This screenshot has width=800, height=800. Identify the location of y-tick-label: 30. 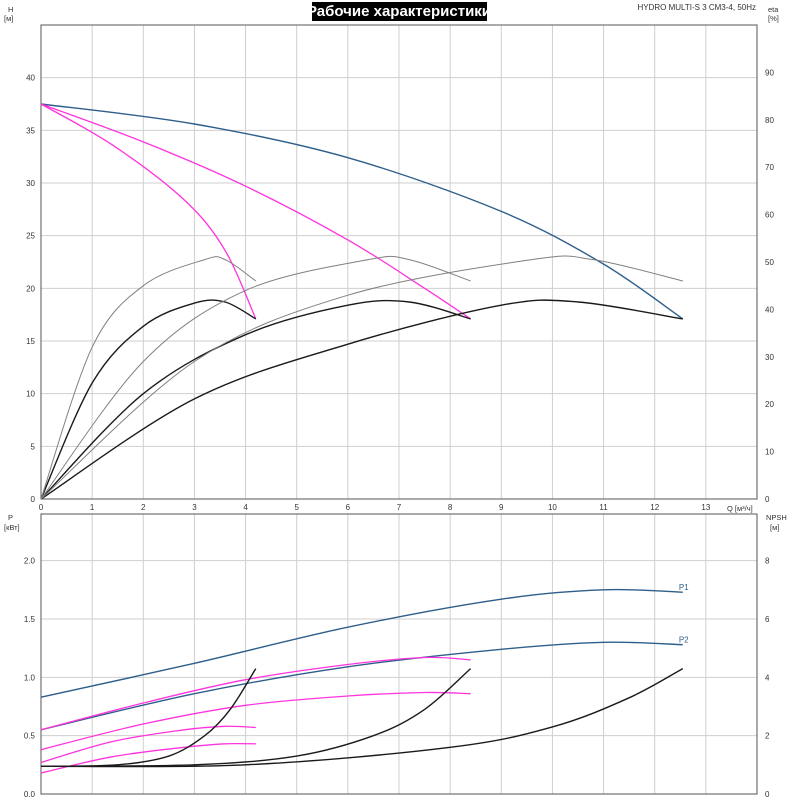
(30, 183).